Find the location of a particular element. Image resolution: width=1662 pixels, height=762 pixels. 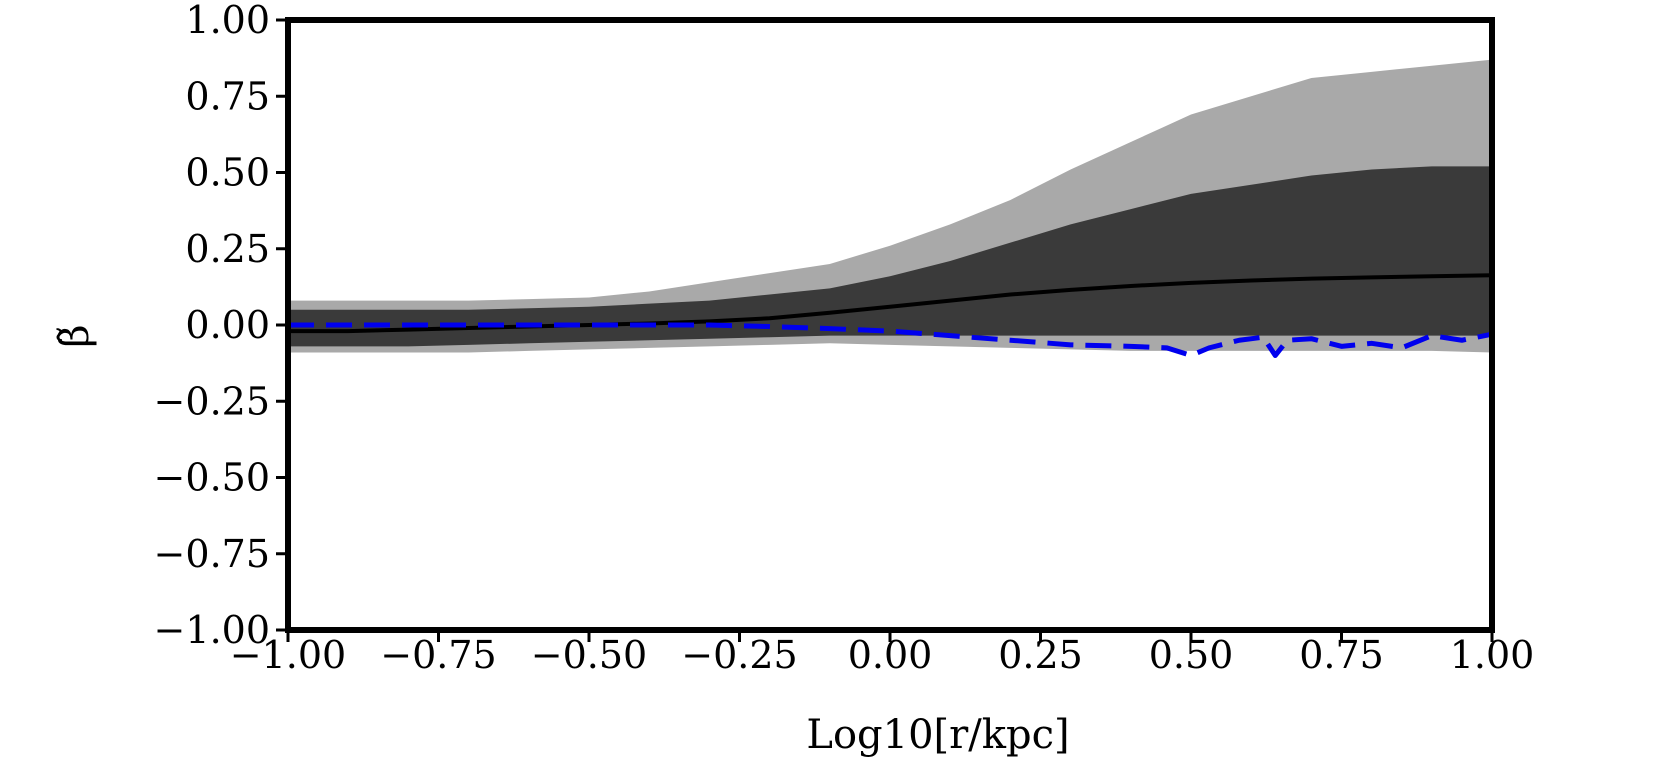

y-tick-label: 0.00 is located at coordinates (227, 325).